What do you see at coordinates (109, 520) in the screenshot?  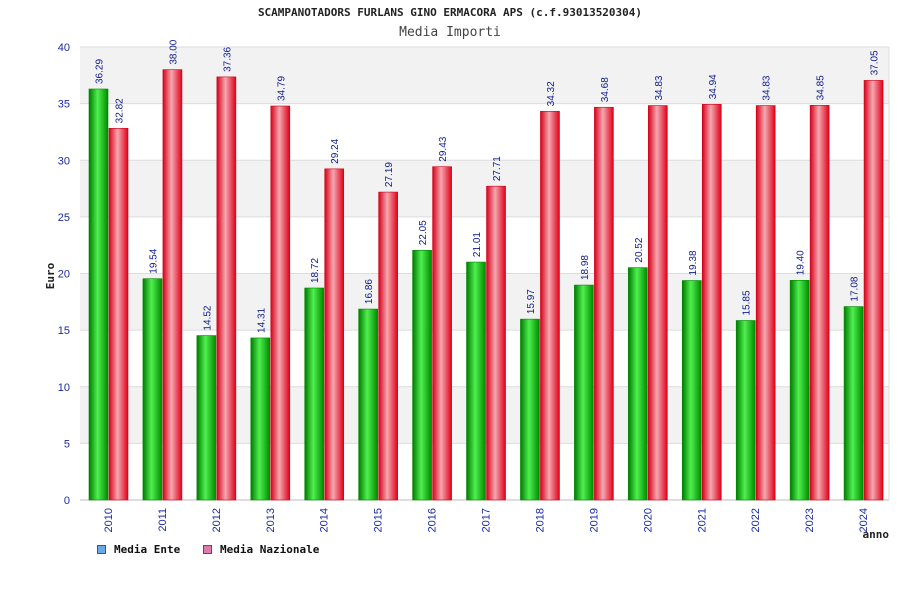 I see `x-tick-label: 2010` at bounding box center [109, 520].